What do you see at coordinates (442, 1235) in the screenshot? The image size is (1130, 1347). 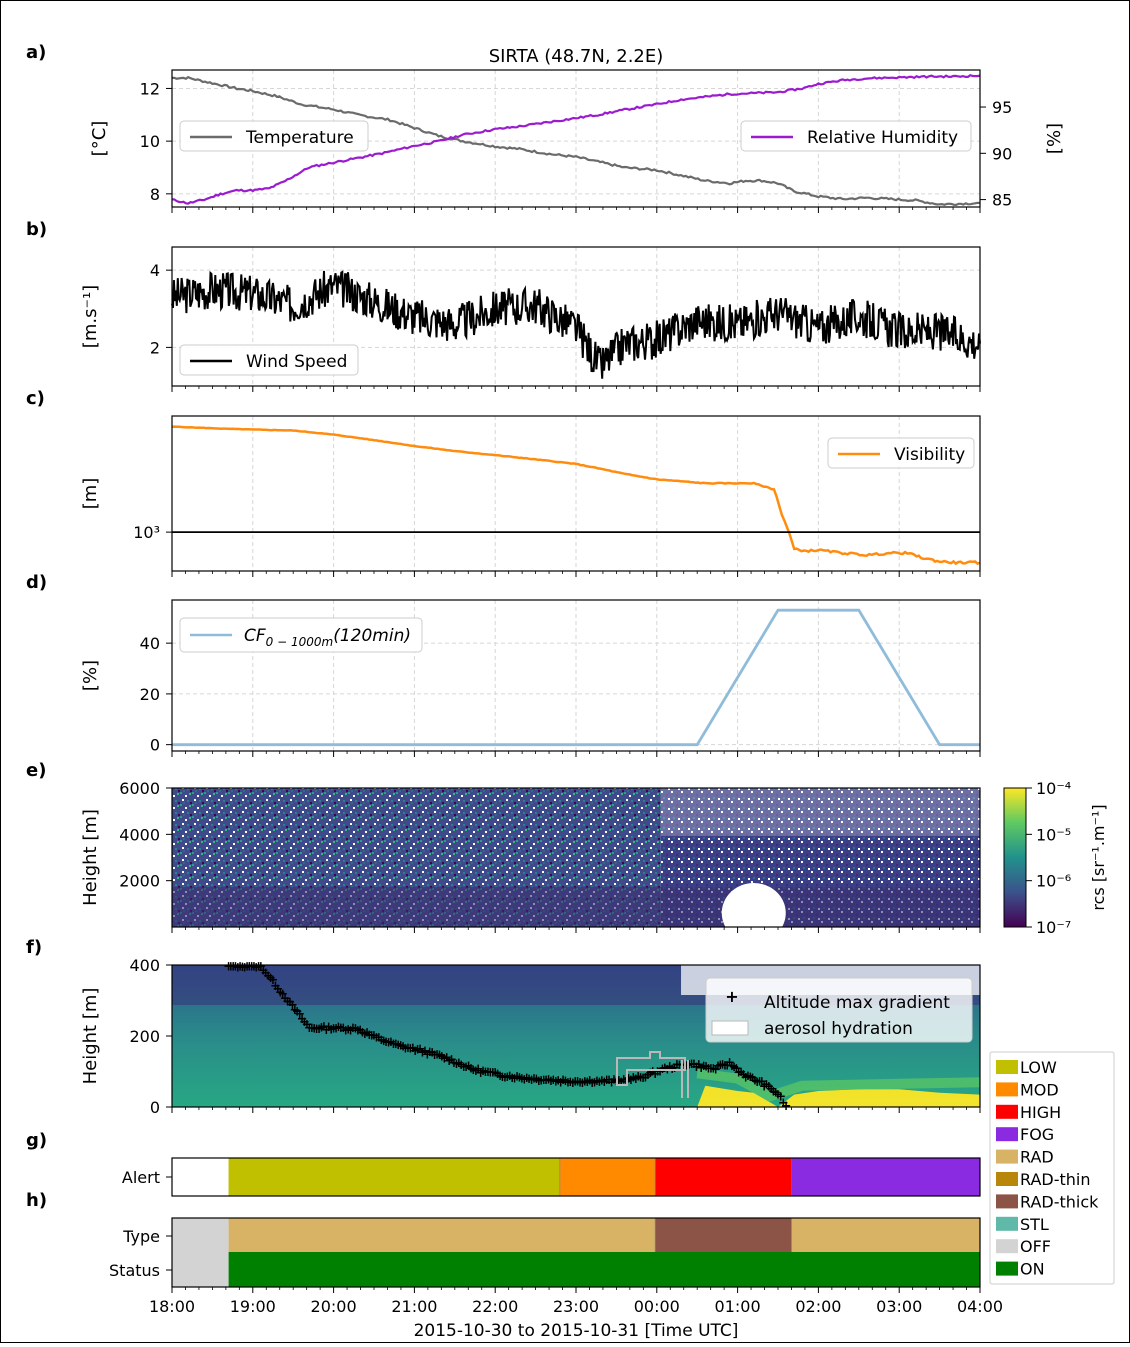 I see `type-segment` at bounding box center [442, 1235].